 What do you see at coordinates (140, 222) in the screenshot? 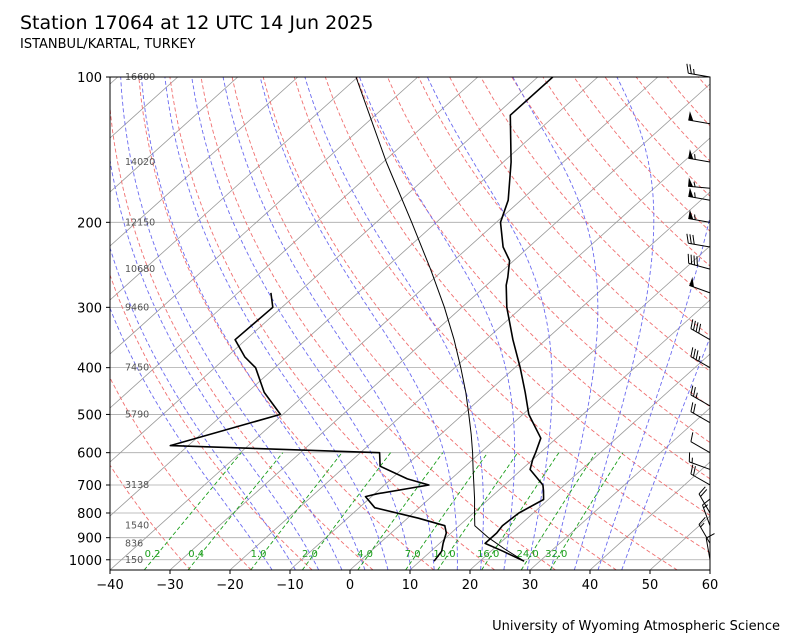
I see `height-label: 12150` at bounding box center [140, 222].